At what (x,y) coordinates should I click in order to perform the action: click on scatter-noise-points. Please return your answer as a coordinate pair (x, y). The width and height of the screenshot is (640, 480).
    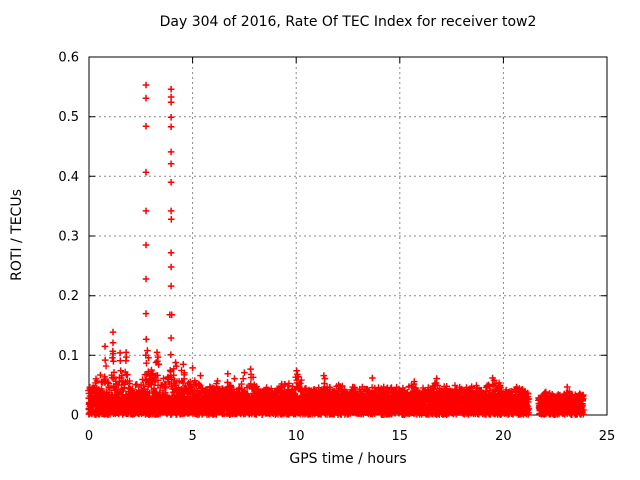
    Looking at the image, I should click on (336, 388).